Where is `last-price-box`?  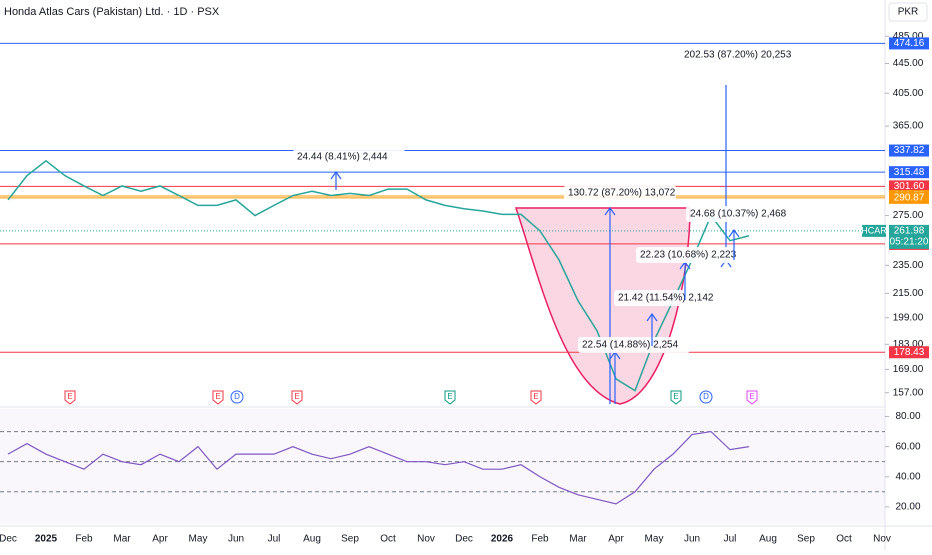
last-price-box is located at coordinates (909, 236).